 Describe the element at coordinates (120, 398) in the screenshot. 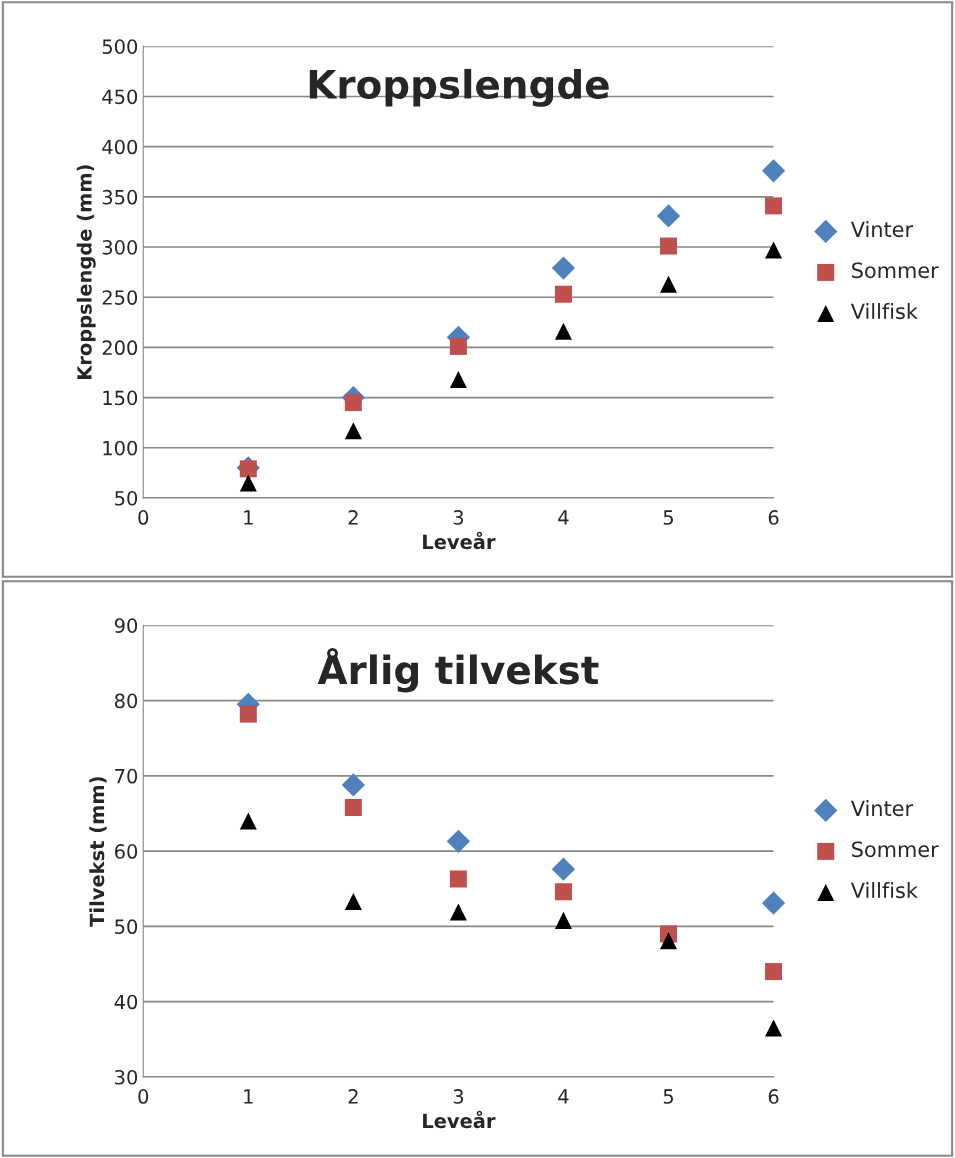

I see `y-tick-label: 150` at that location.